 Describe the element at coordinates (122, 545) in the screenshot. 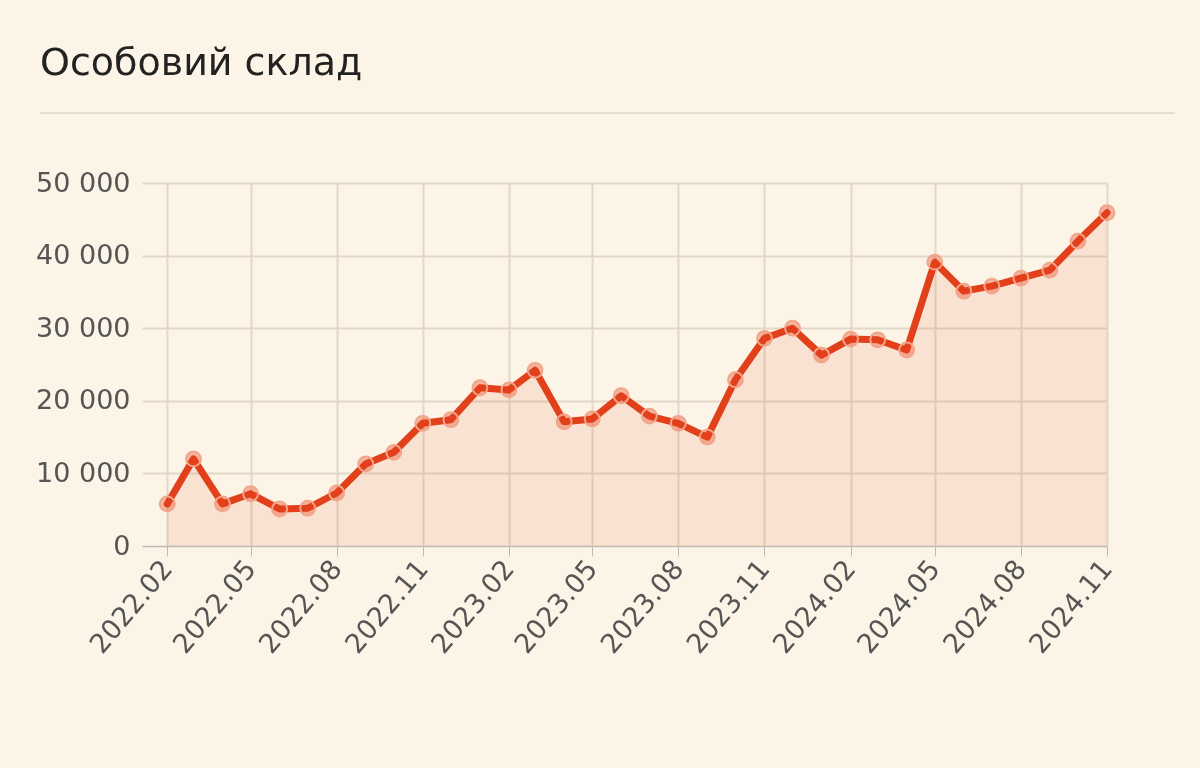

I see `y-tick-label: 0` at that location.